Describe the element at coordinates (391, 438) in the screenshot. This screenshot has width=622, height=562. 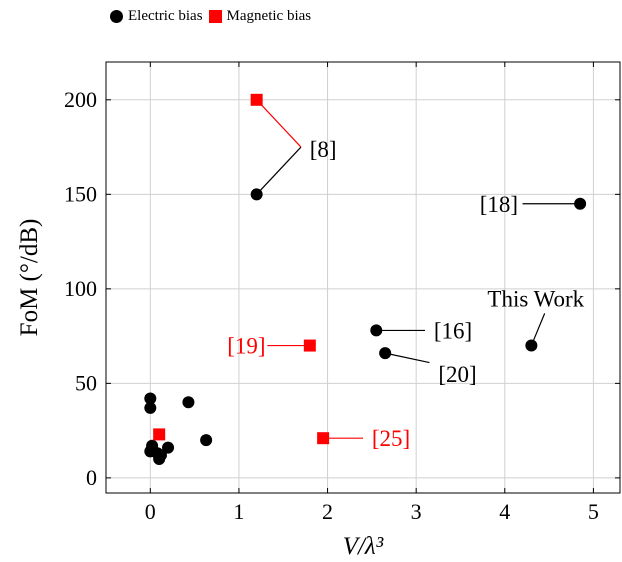
I see `annotation-label: [25]` at that location.